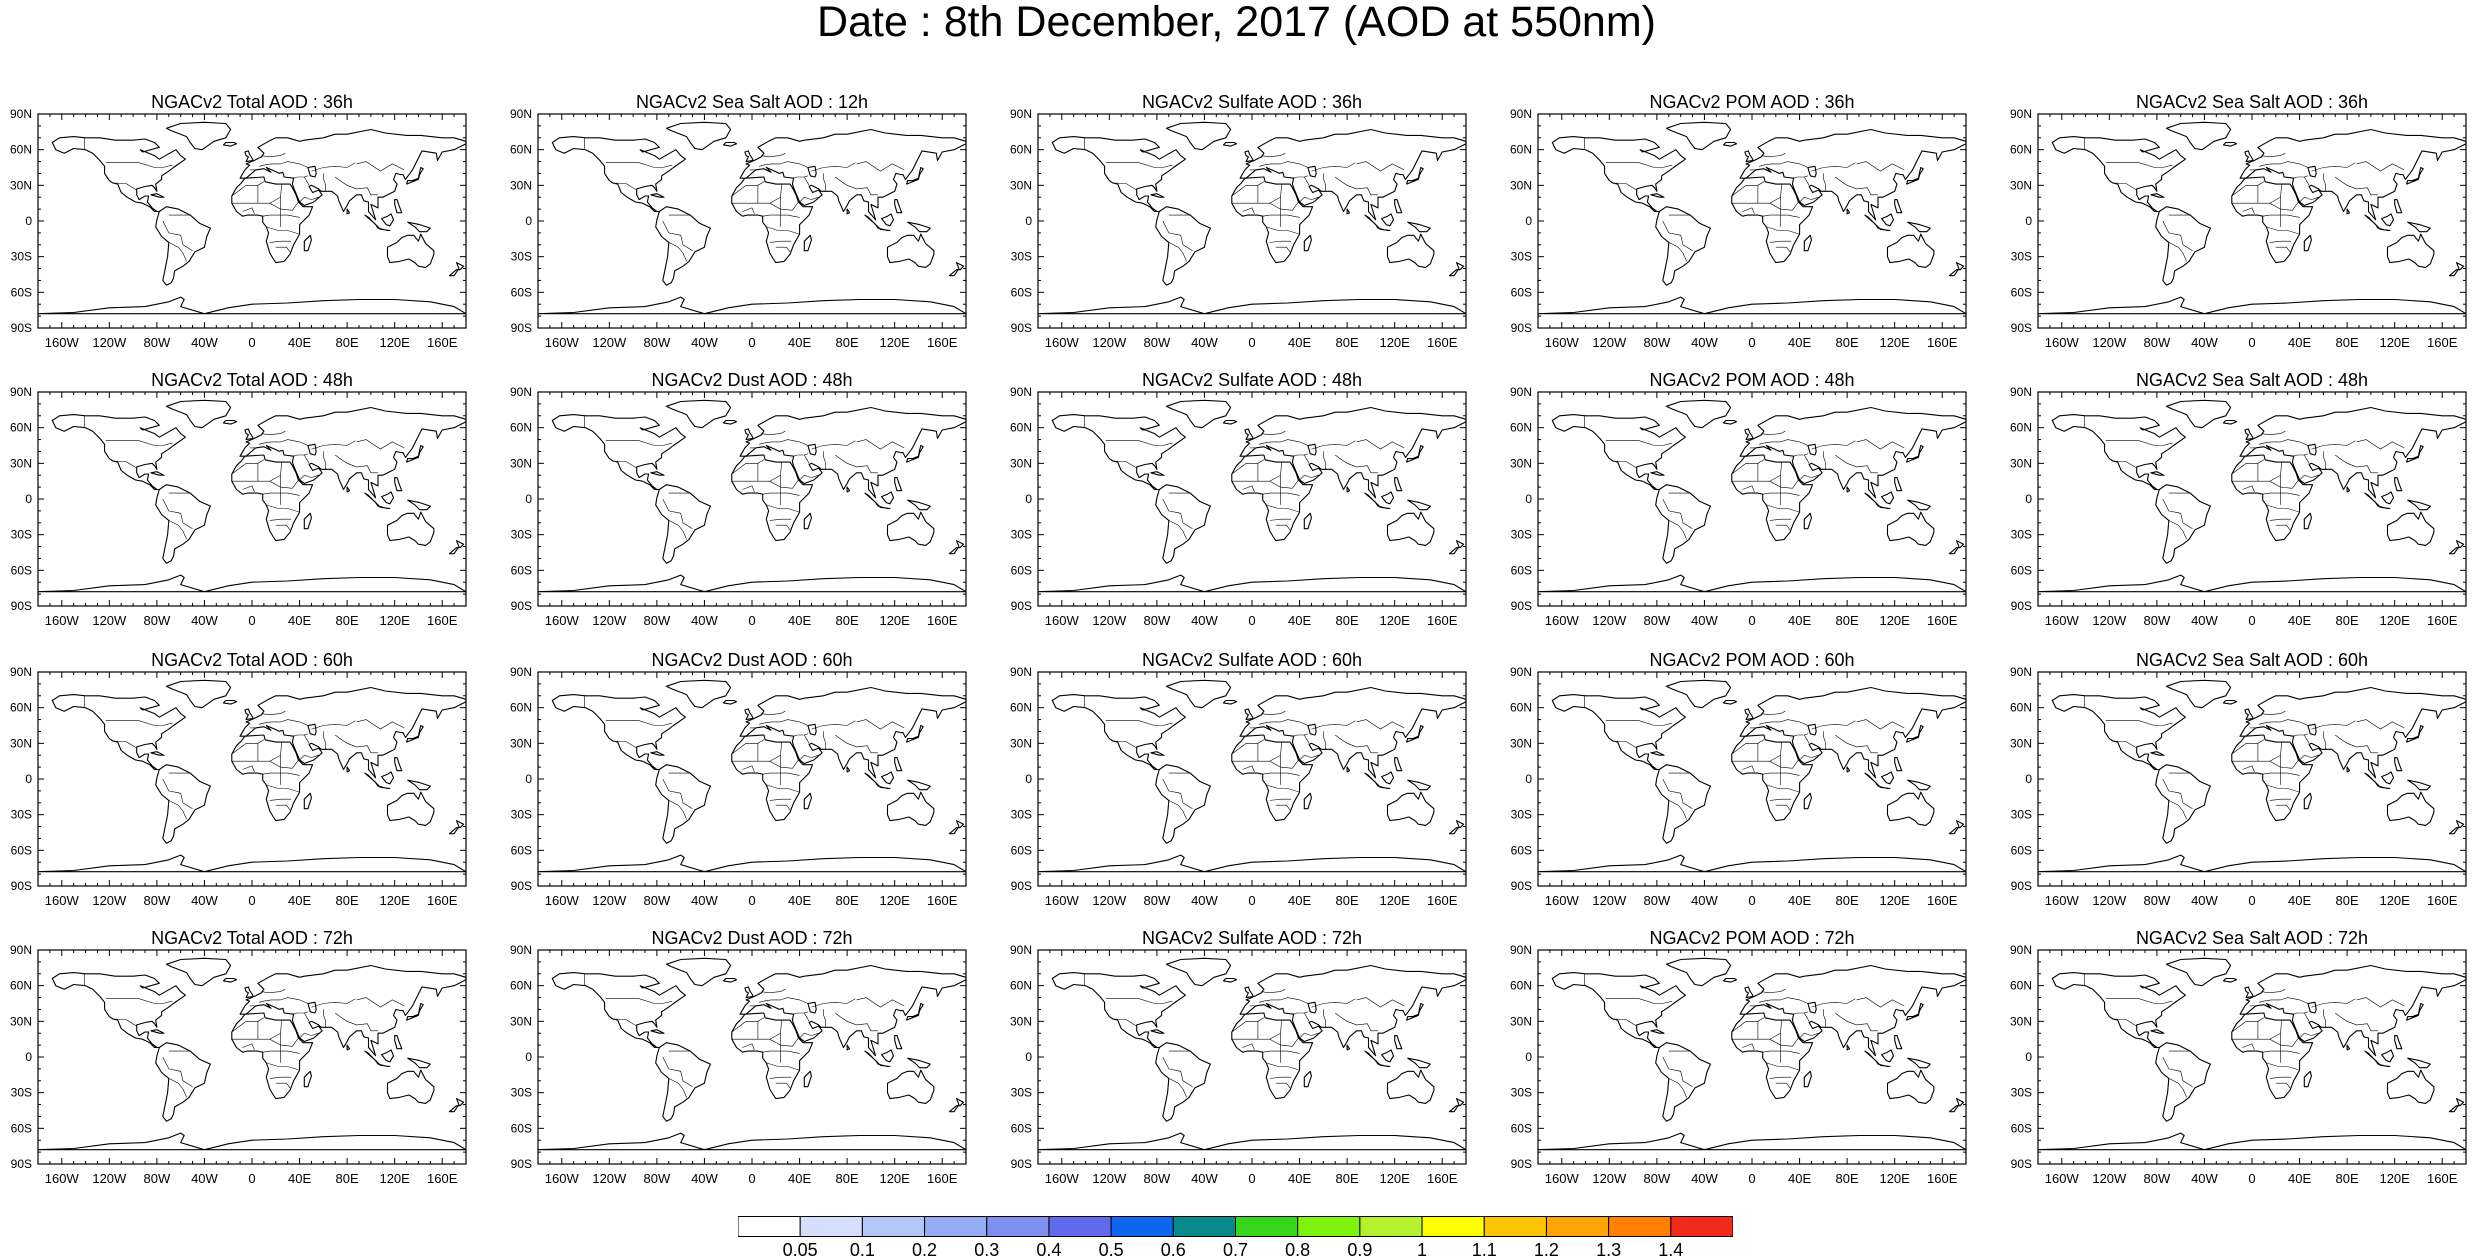  I want to click on colorbar-label: 0.3, so click(986, 1250).